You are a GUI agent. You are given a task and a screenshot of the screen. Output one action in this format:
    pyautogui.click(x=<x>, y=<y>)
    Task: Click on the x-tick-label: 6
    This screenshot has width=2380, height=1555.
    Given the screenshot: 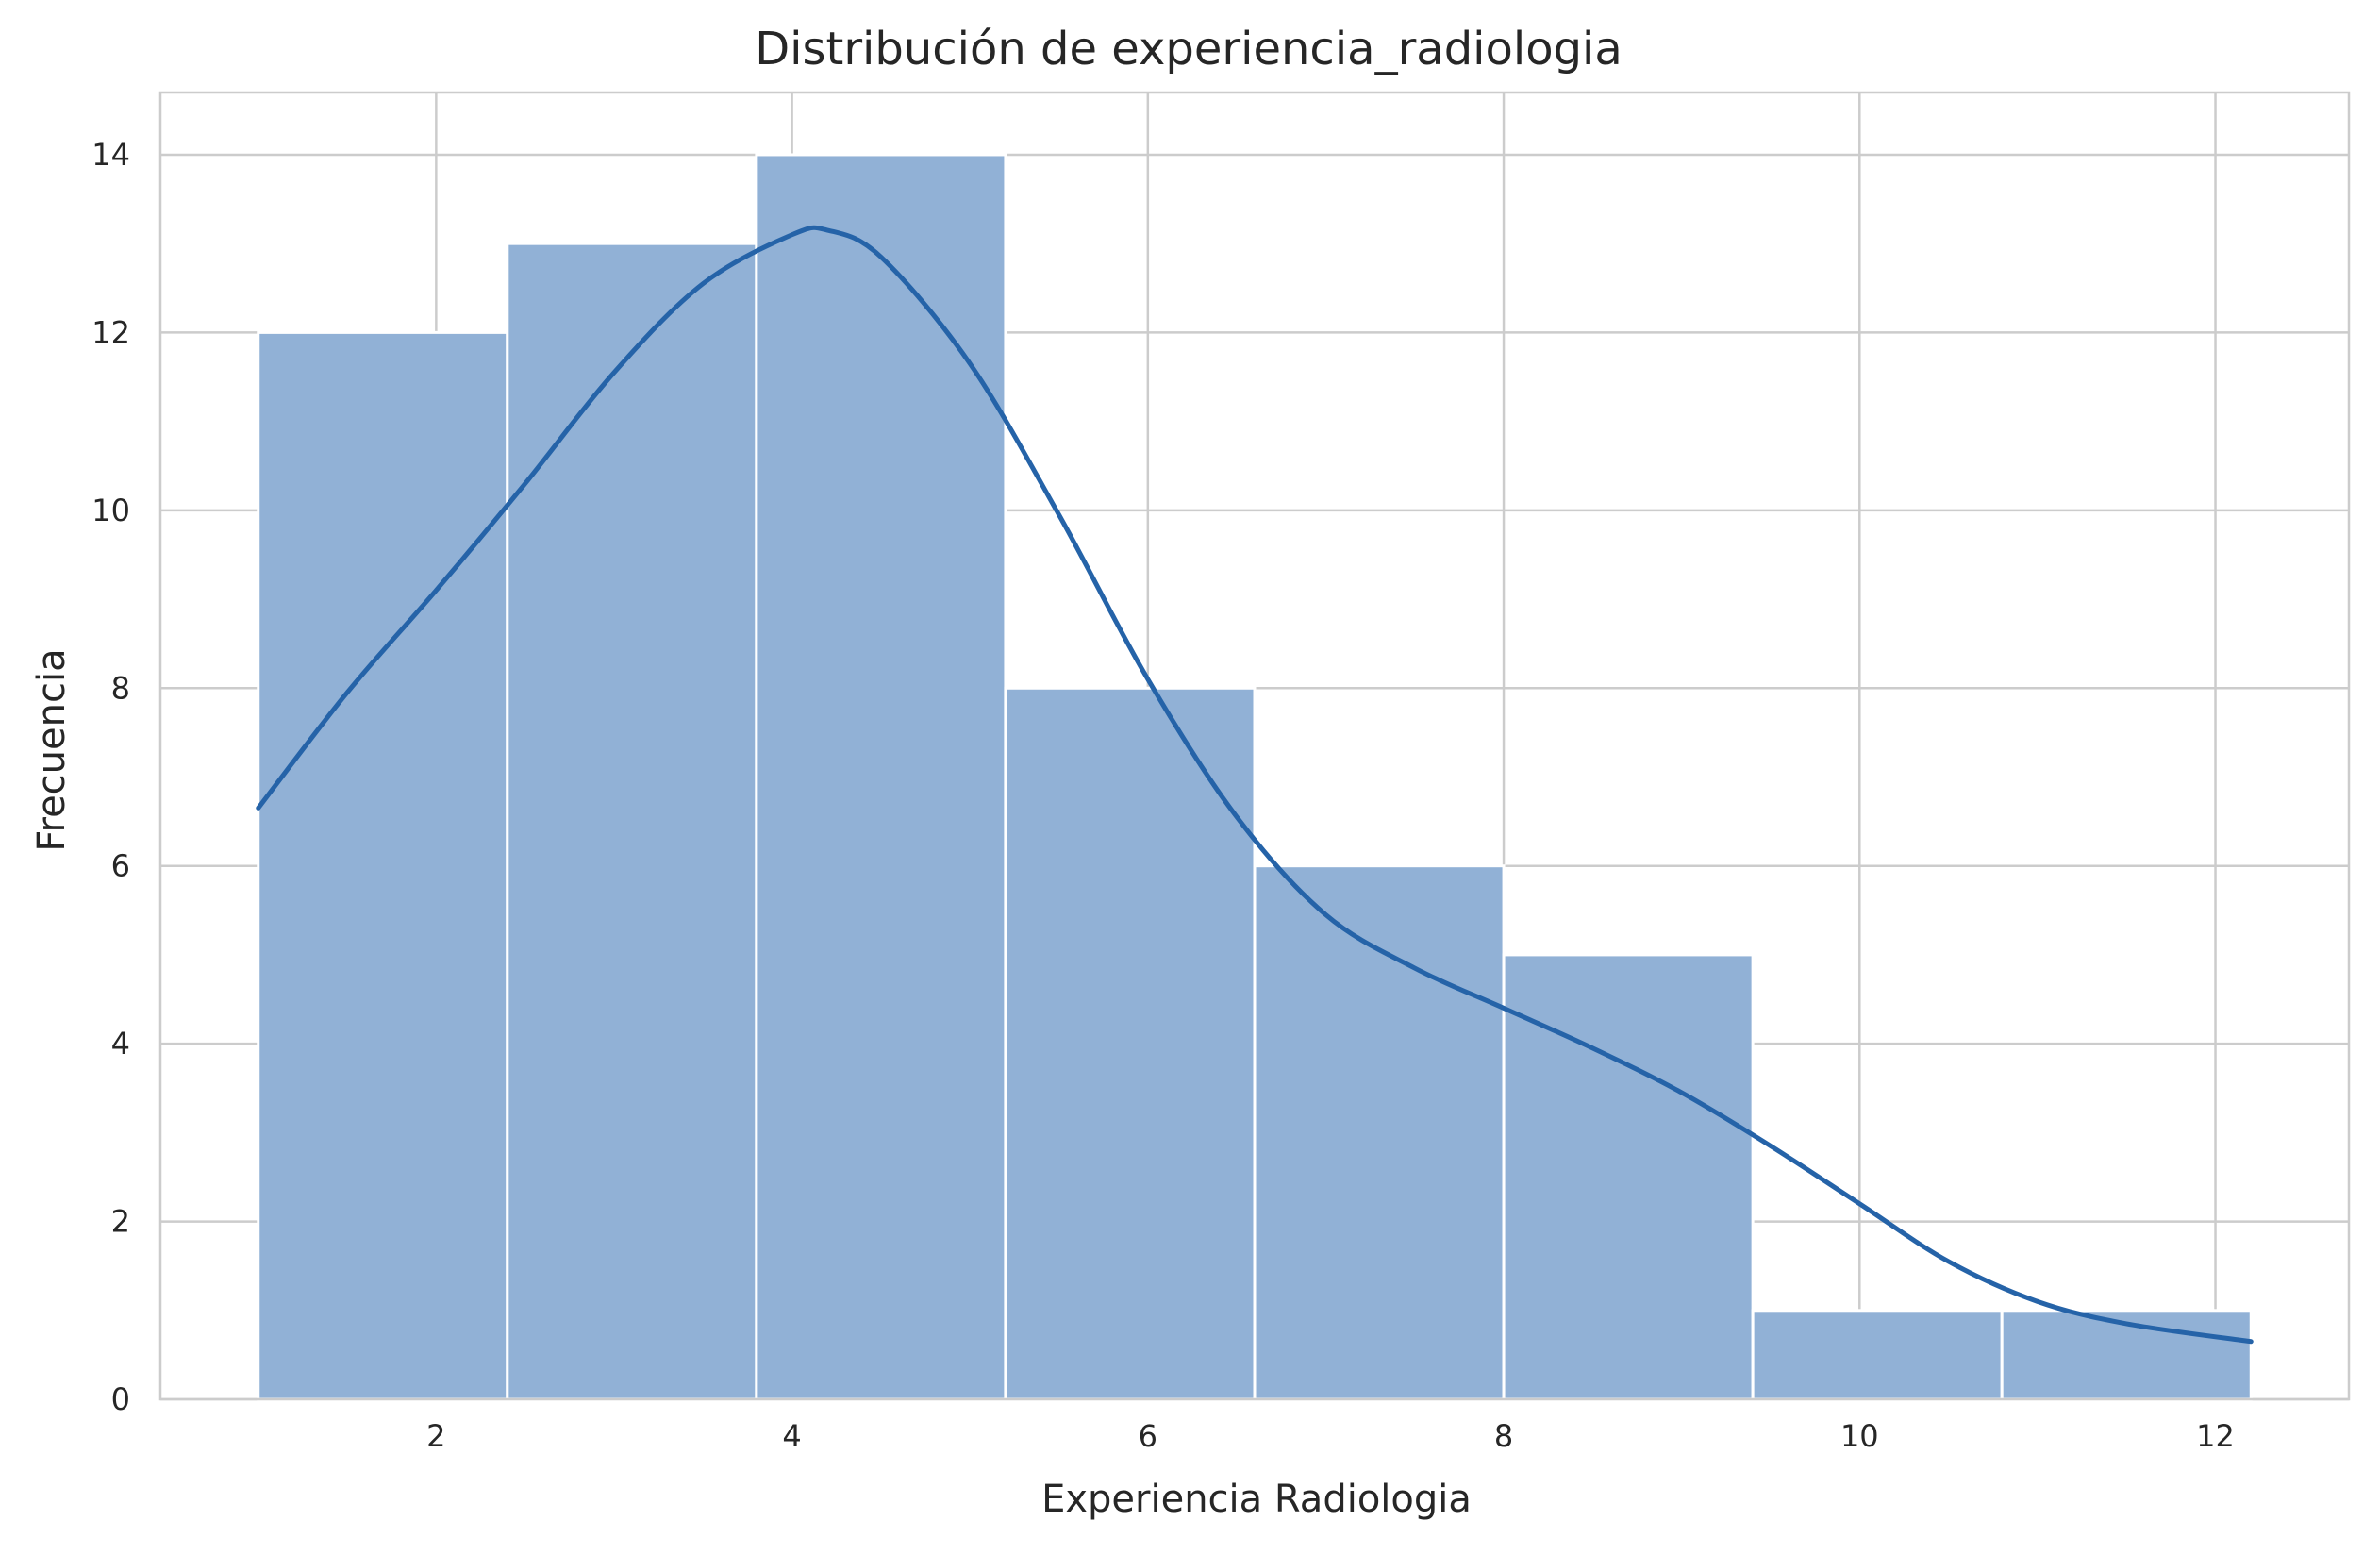 What is the action you would take?
    pyautogui.click(x=1148, y=1436)
    